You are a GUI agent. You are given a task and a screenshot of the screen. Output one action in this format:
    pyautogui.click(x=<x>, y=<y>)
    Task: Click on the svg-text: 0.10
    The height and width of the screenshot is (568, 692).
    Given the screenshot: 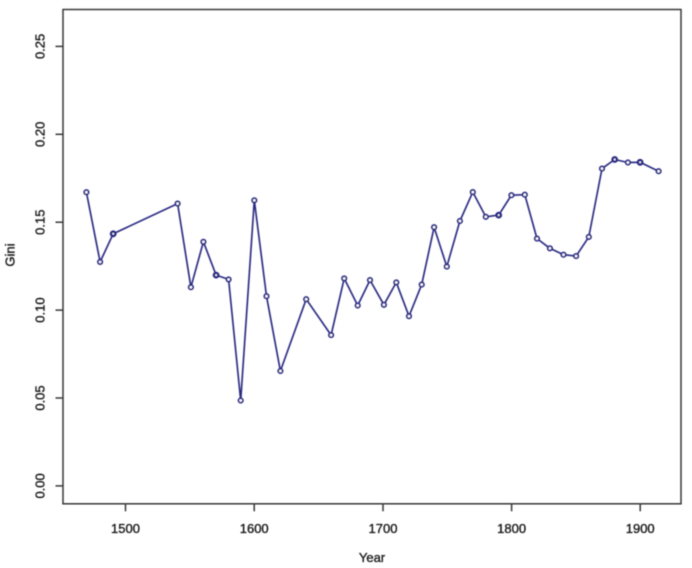 What is the action you would take?
    pyautogui.click(x=40, y=309)
    